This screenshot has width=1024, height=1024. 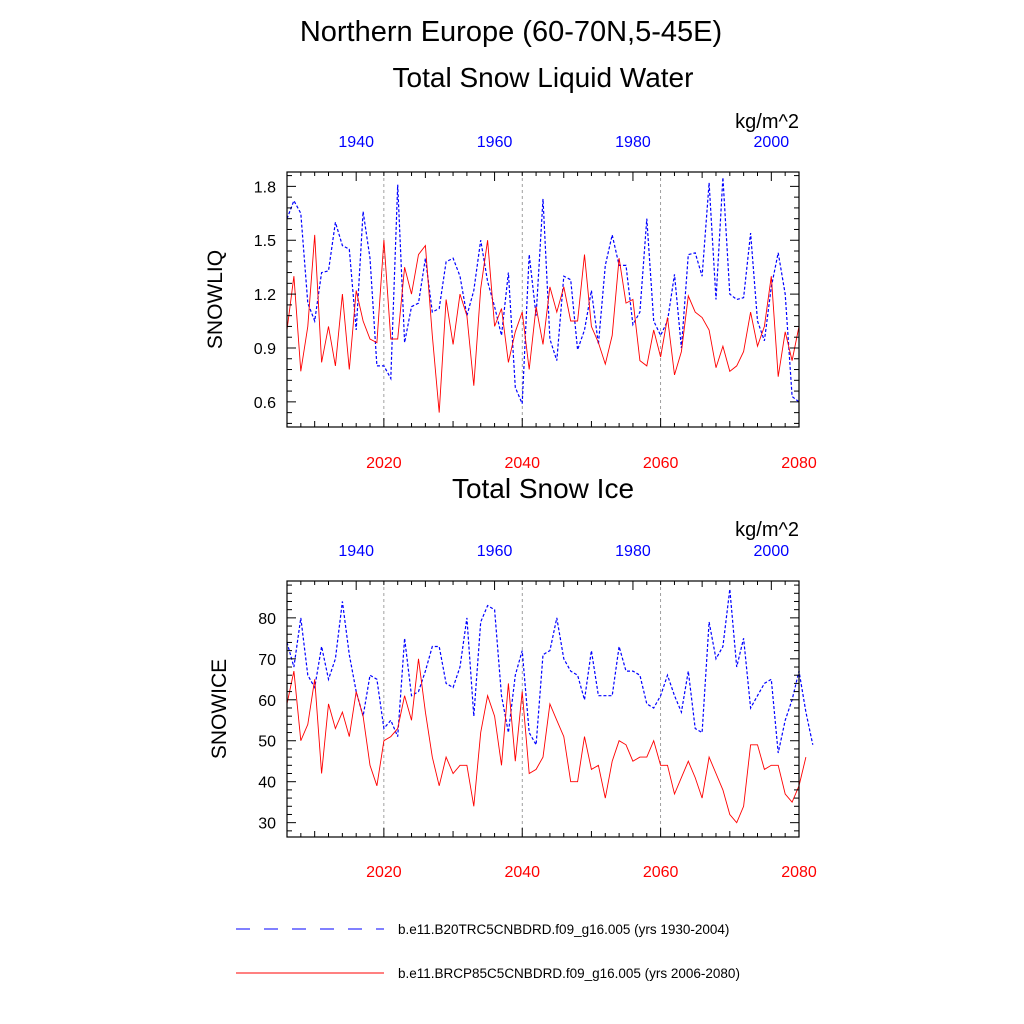 What do you see at coordinates (267, 742) in the screenshot?
I see `y-tick-label: 50` at bounding box center [267, 742].